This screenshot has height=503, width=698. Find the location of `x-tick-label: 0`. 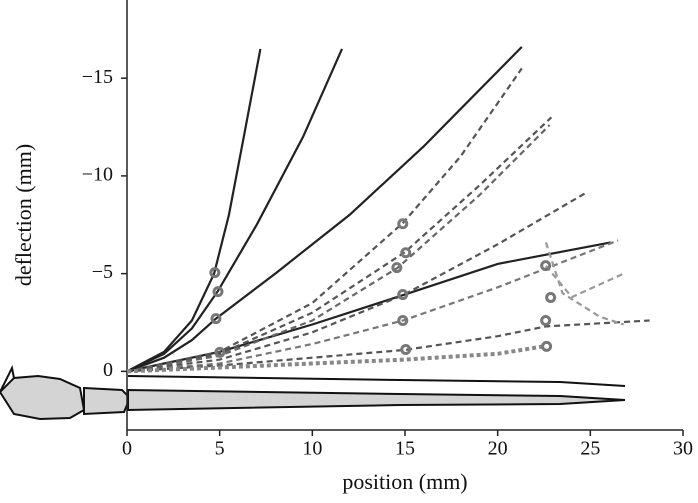

x-tick-label: 0 is located at coordinates (127, 449).